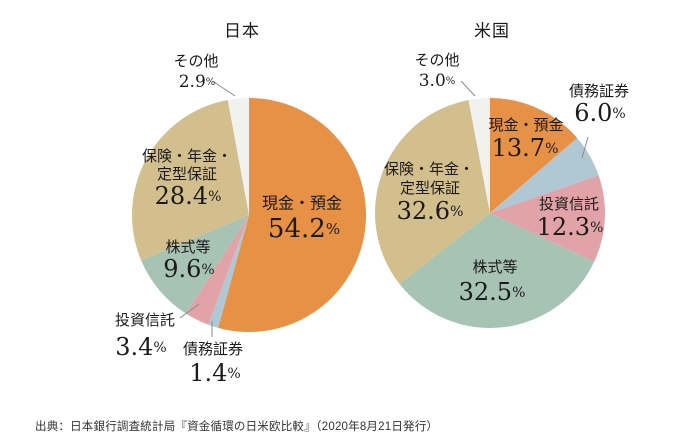  What do you see at coordinates (238, 156) in the screenshot?
I see `pie-japan-slice-other` at bounding box center [238, 156].